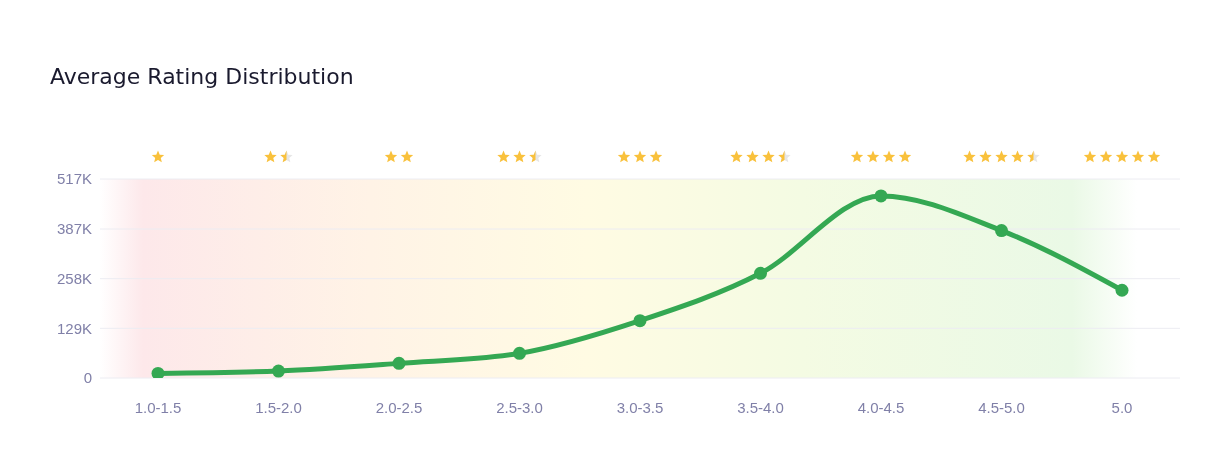  I want to click on x-tick-label: 3.0-3.5, so click(640, 407).